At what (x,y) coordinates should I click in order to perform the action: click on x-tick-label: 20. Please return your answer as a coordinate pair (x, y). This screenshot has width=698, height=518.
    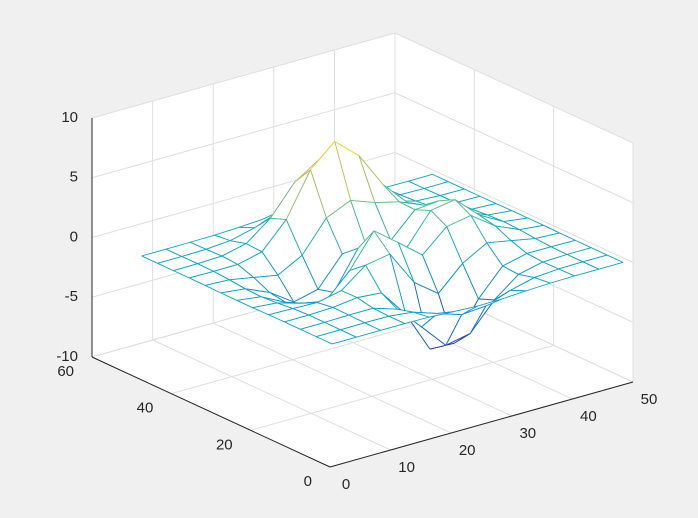
    Looking at the image, I should click on (467, 450).